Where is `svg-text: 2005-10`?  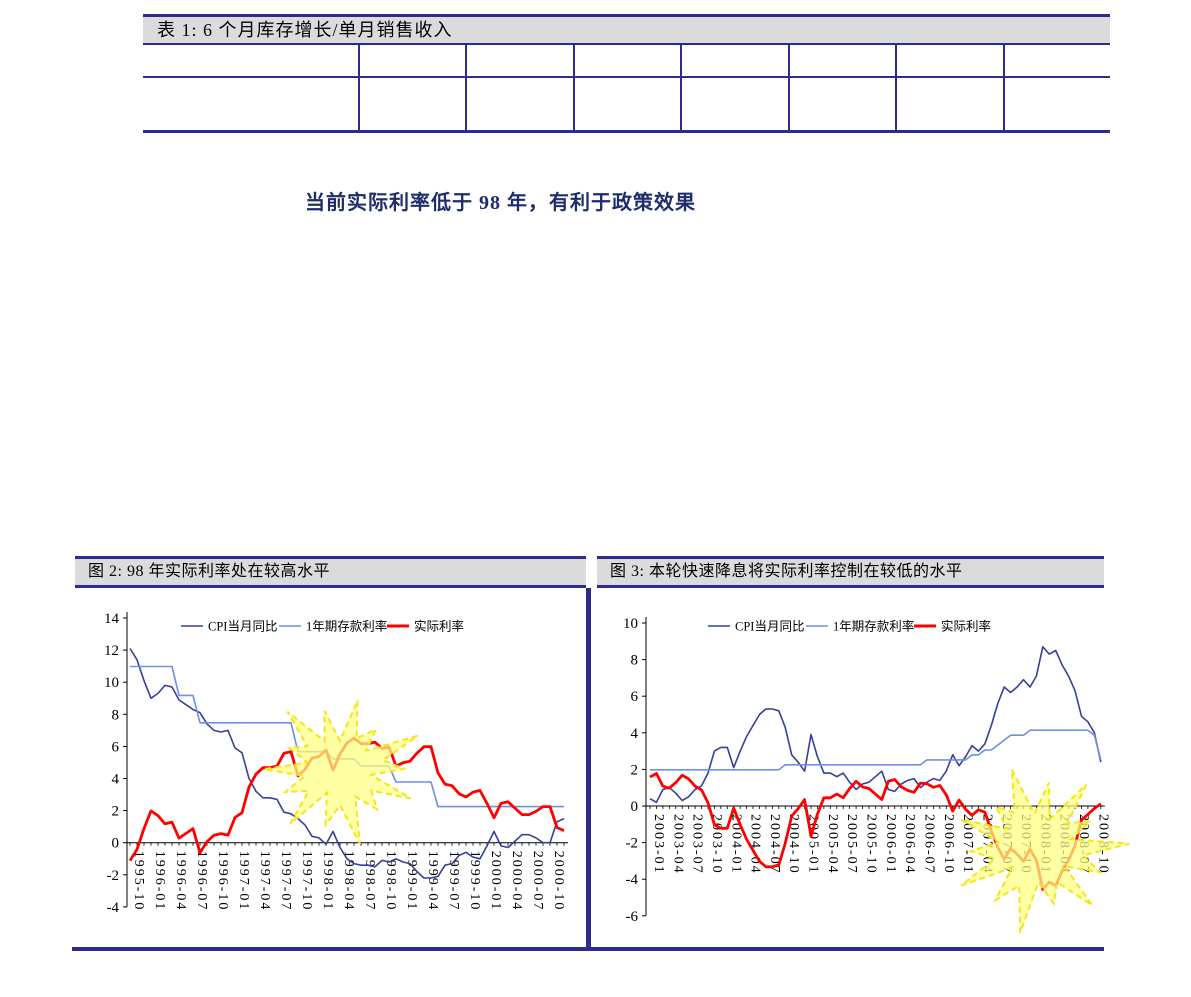 svg-text: 2005-10 is located at coordinates (871, 844).